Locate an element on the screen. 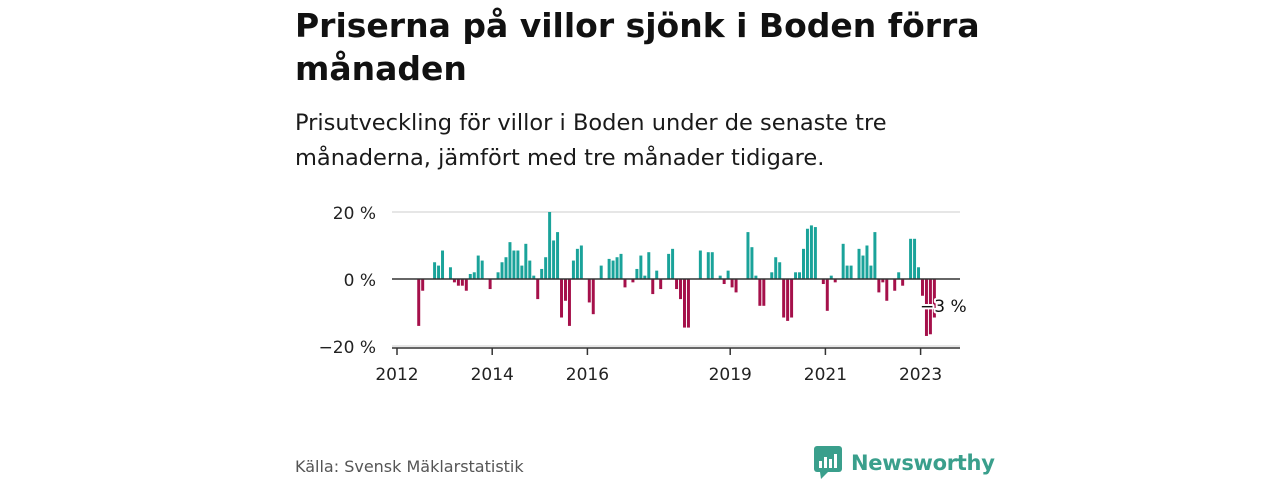  x-tick-label: 2021 is located at coordinates (825, 375).